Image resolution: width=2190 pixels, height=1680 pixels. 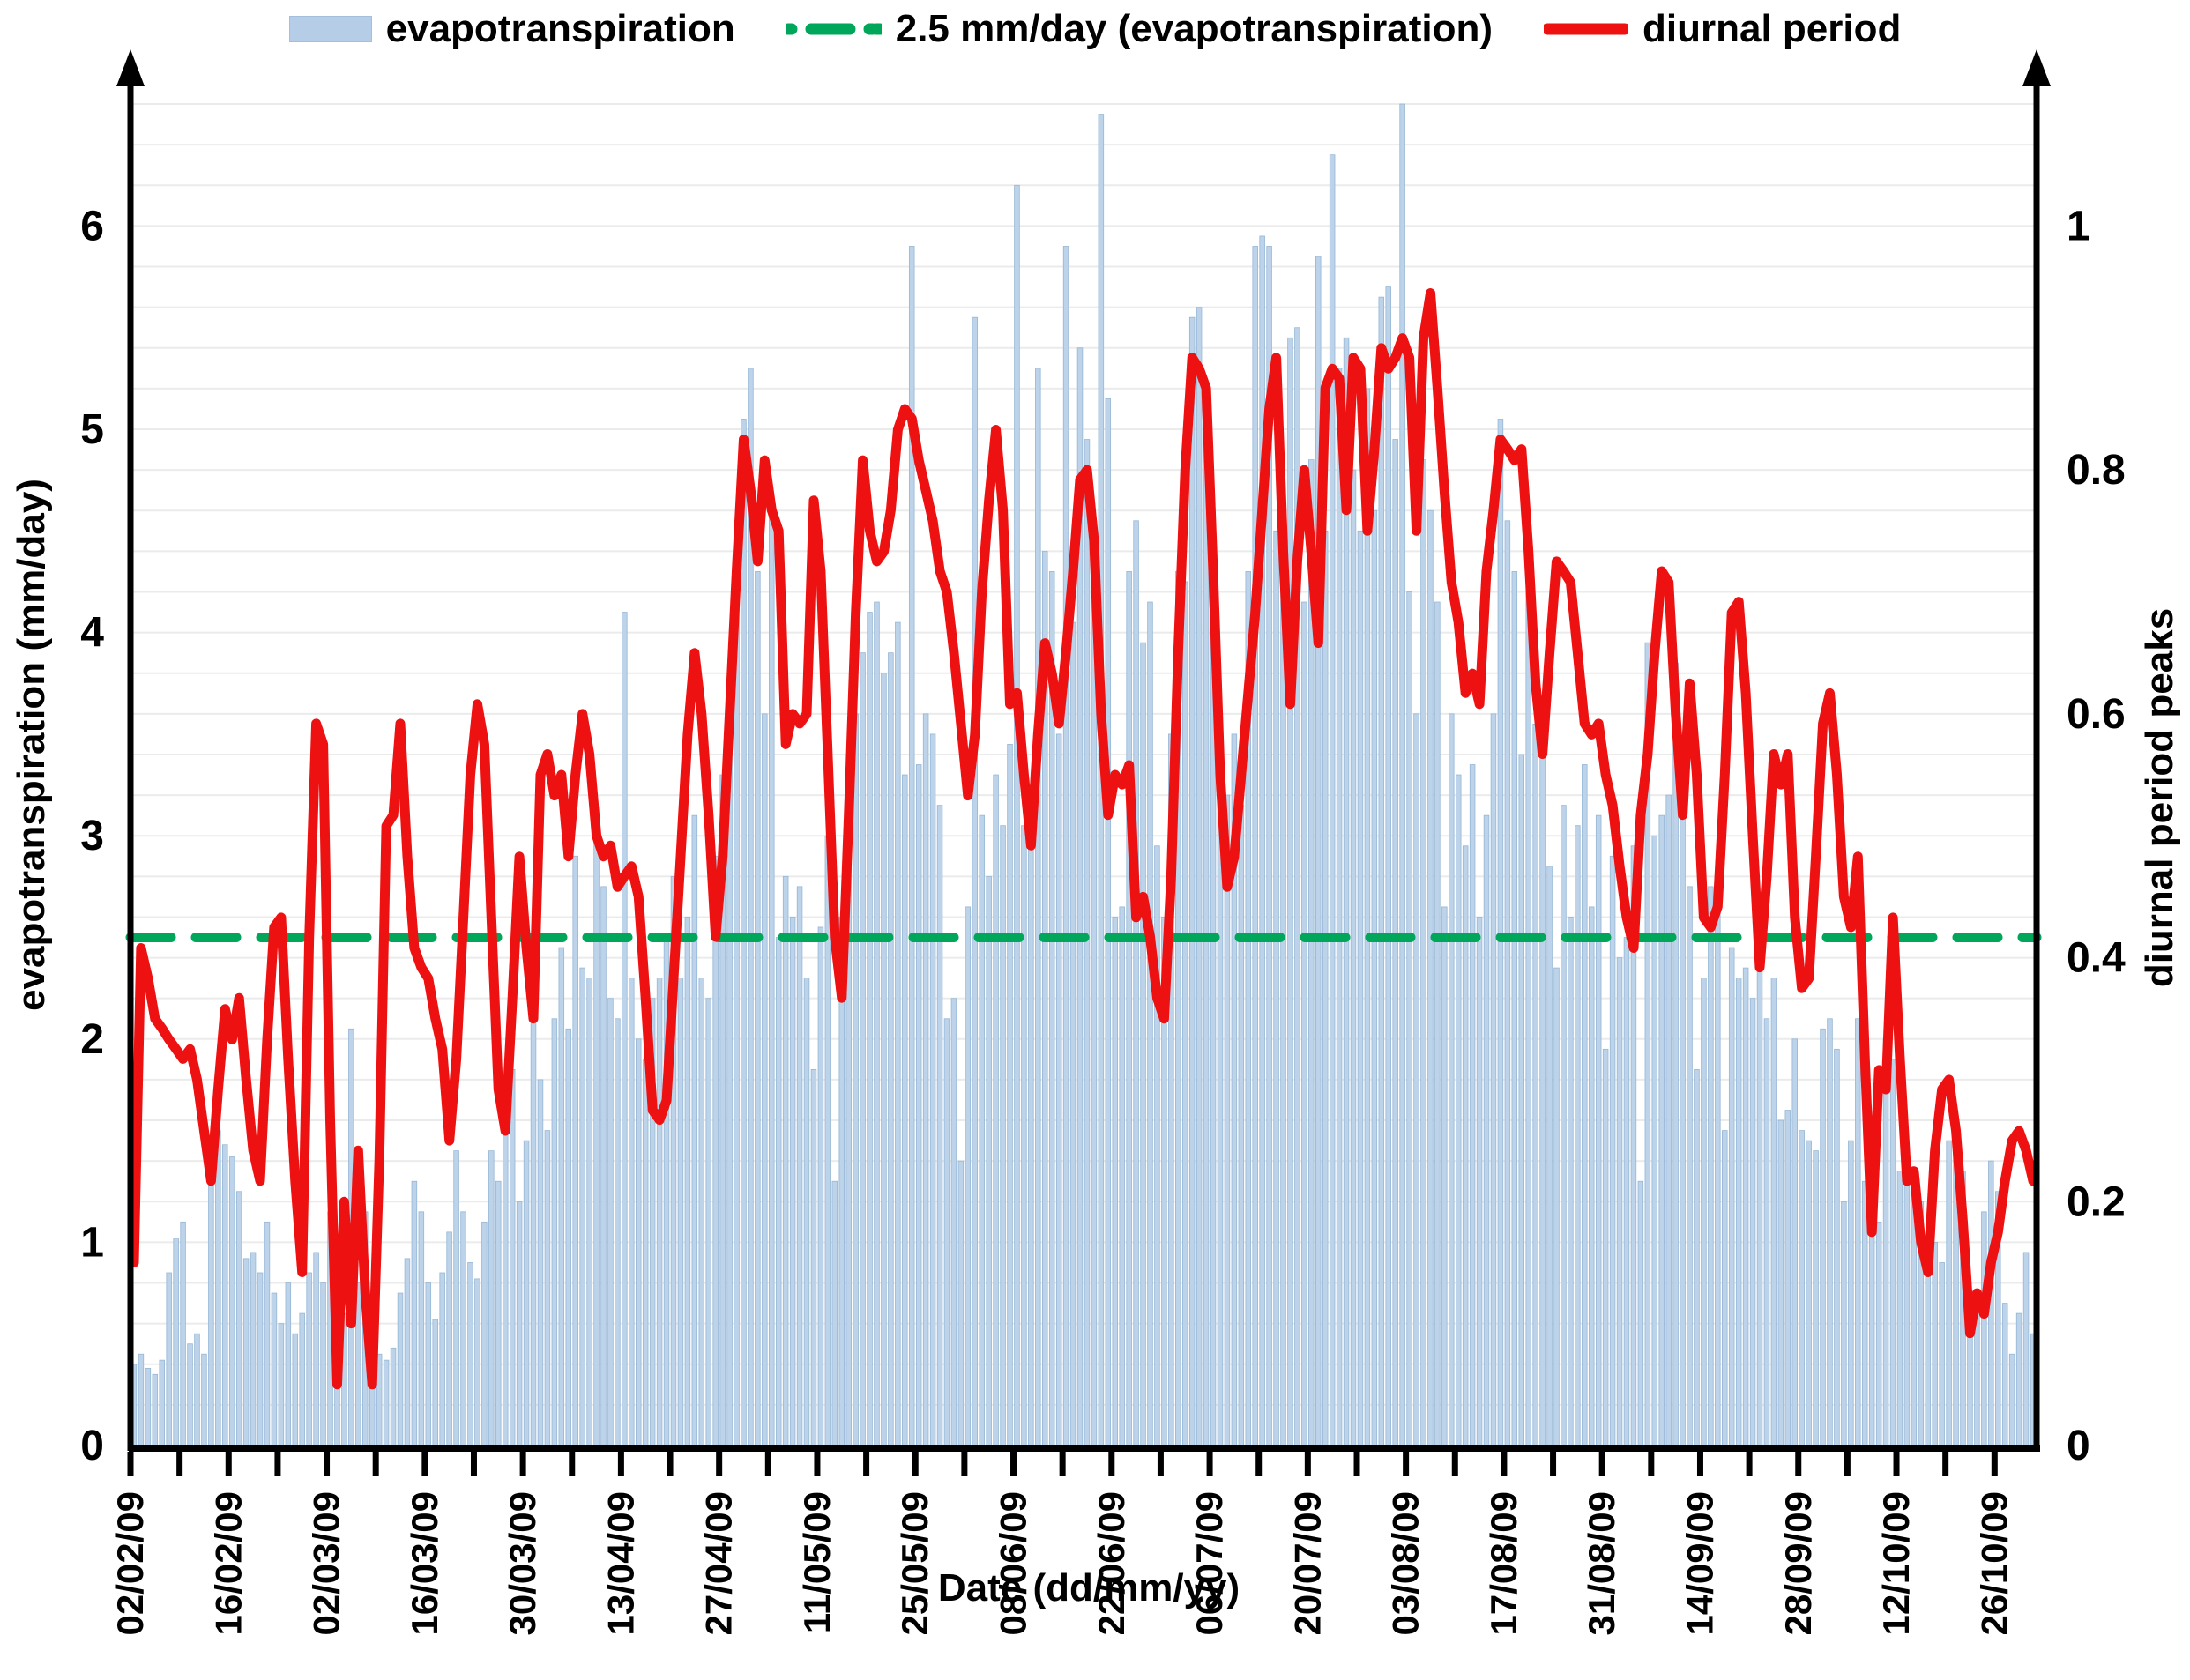 What do you see at coordinates (92, 1039) in the screenshot?
I see `left-tick-label: 2` at bounding box center [92, 1039].